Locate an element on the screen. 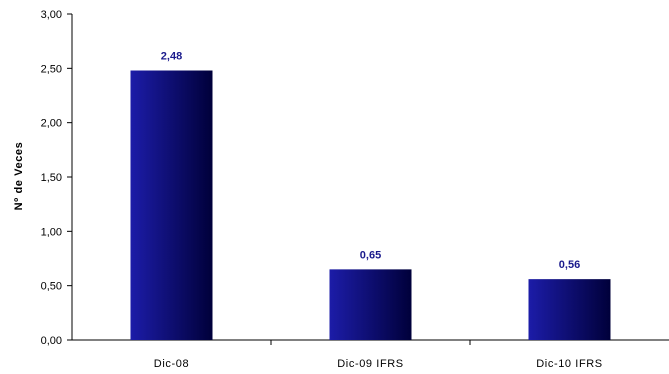  x-tick-label: Dic-10 IFRS is located at coordinates (569, 364).